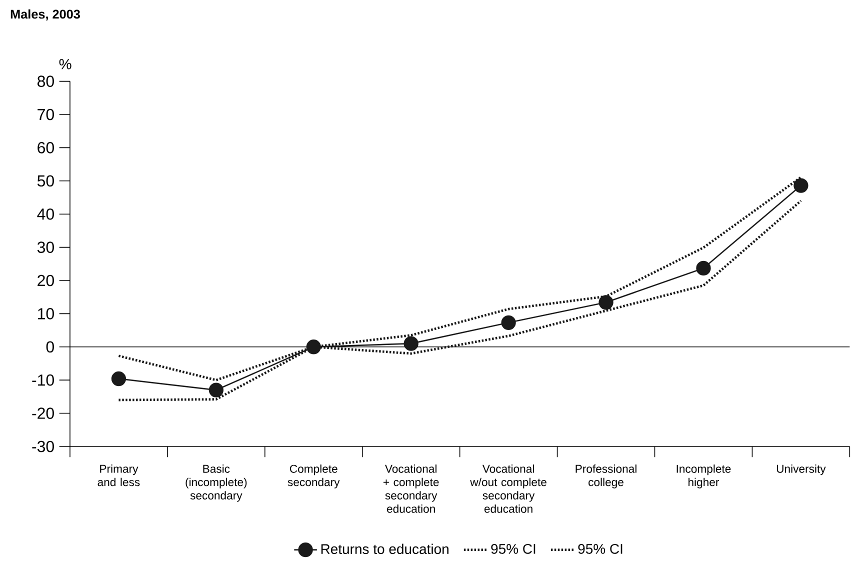 The height and width of the screenshot is (570, 853). I want to click on x-tick-label: Basic (incomplete) secondary, so click(216, 483).